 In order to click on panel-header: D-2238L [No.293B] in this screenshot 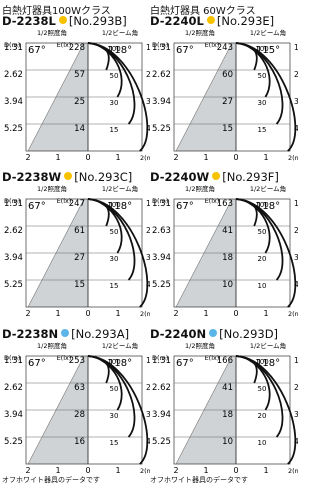, I will do `click(64, 21)`.